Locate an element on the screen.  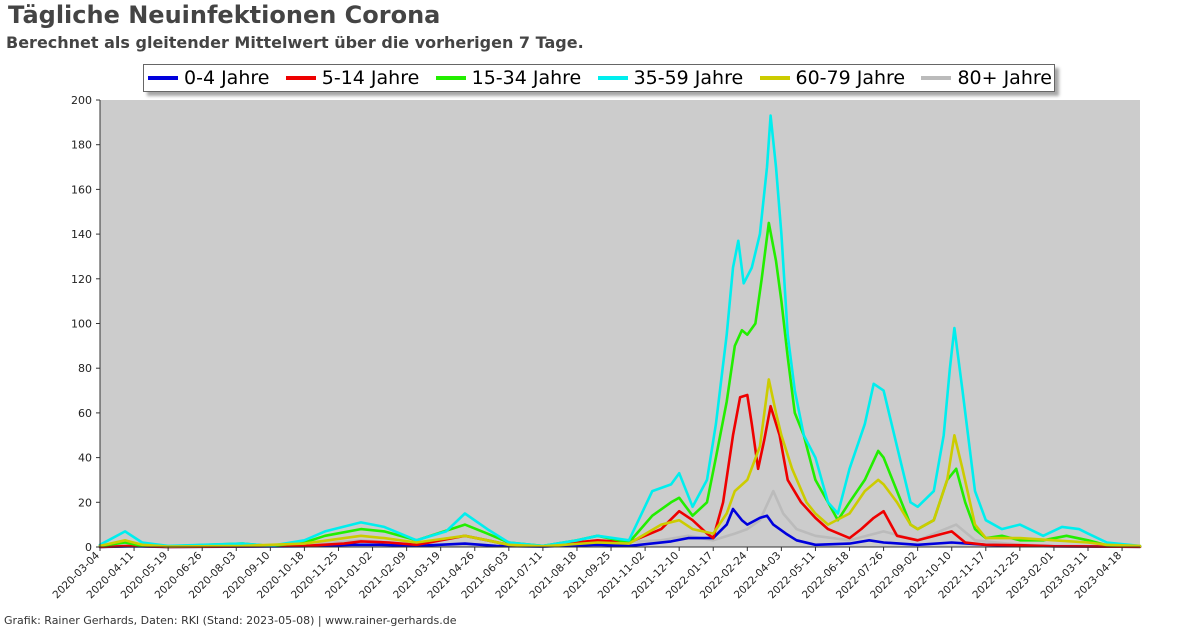
y-tick-label: 200 is located at coordinates (81, 100).